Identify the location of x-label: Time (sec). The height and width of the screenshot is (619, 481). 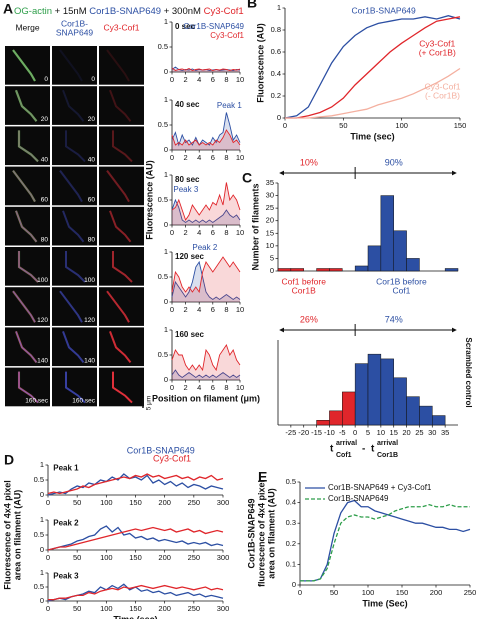
(372, 136).